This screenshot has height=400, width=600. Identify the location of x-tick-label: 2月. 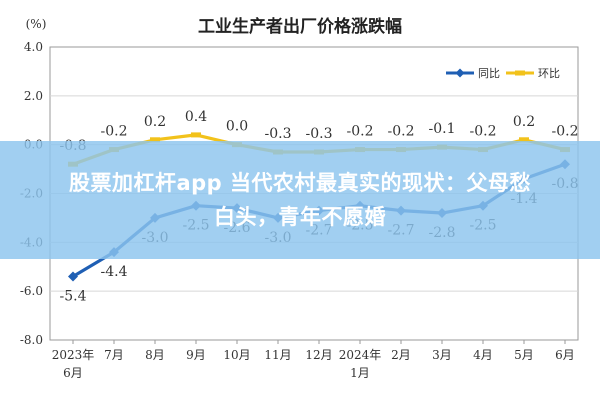
(401, 355).